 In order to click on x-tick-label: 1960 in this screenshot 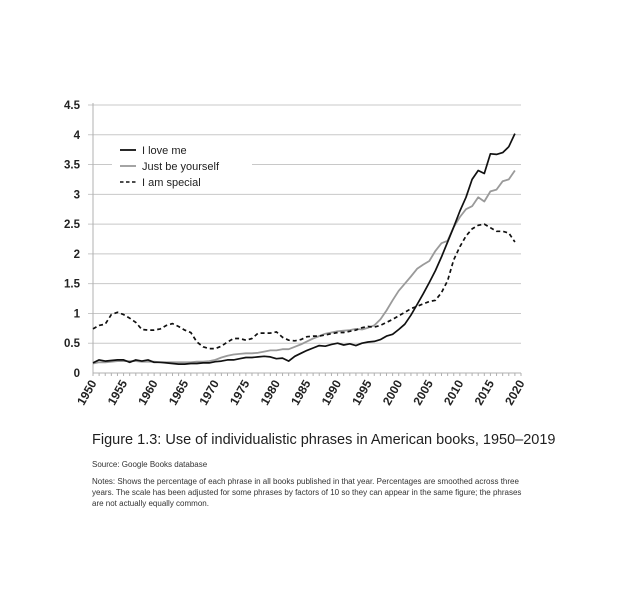, I will do `click(148, 392)`.